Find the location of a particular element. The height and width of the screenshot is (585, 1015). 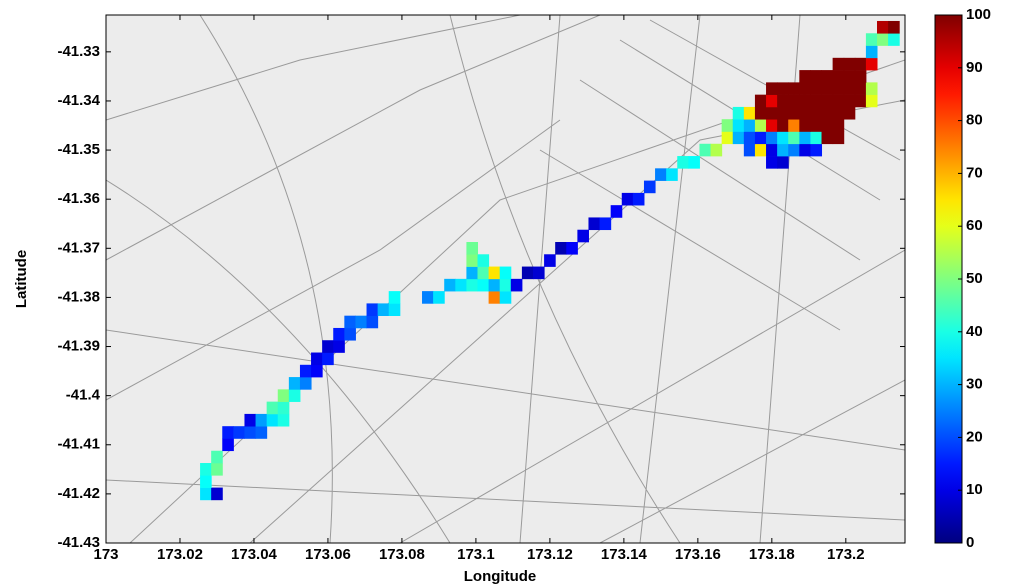

colorbar-tick-label: 40 is located at coordinates (974, 331).